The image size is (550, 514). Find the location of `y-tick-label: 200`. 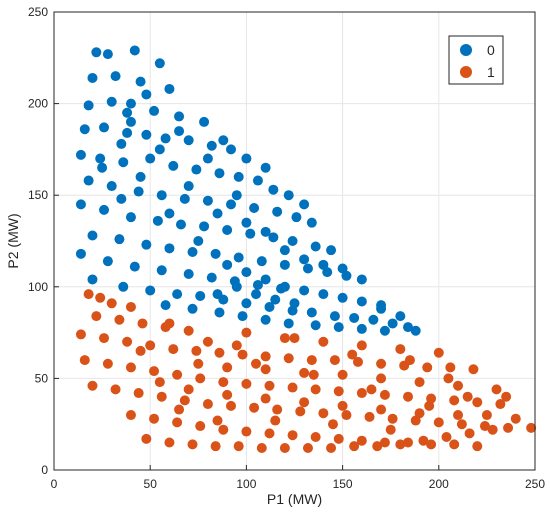

y-tick-label: 200 is located at coordinates (38, 104).